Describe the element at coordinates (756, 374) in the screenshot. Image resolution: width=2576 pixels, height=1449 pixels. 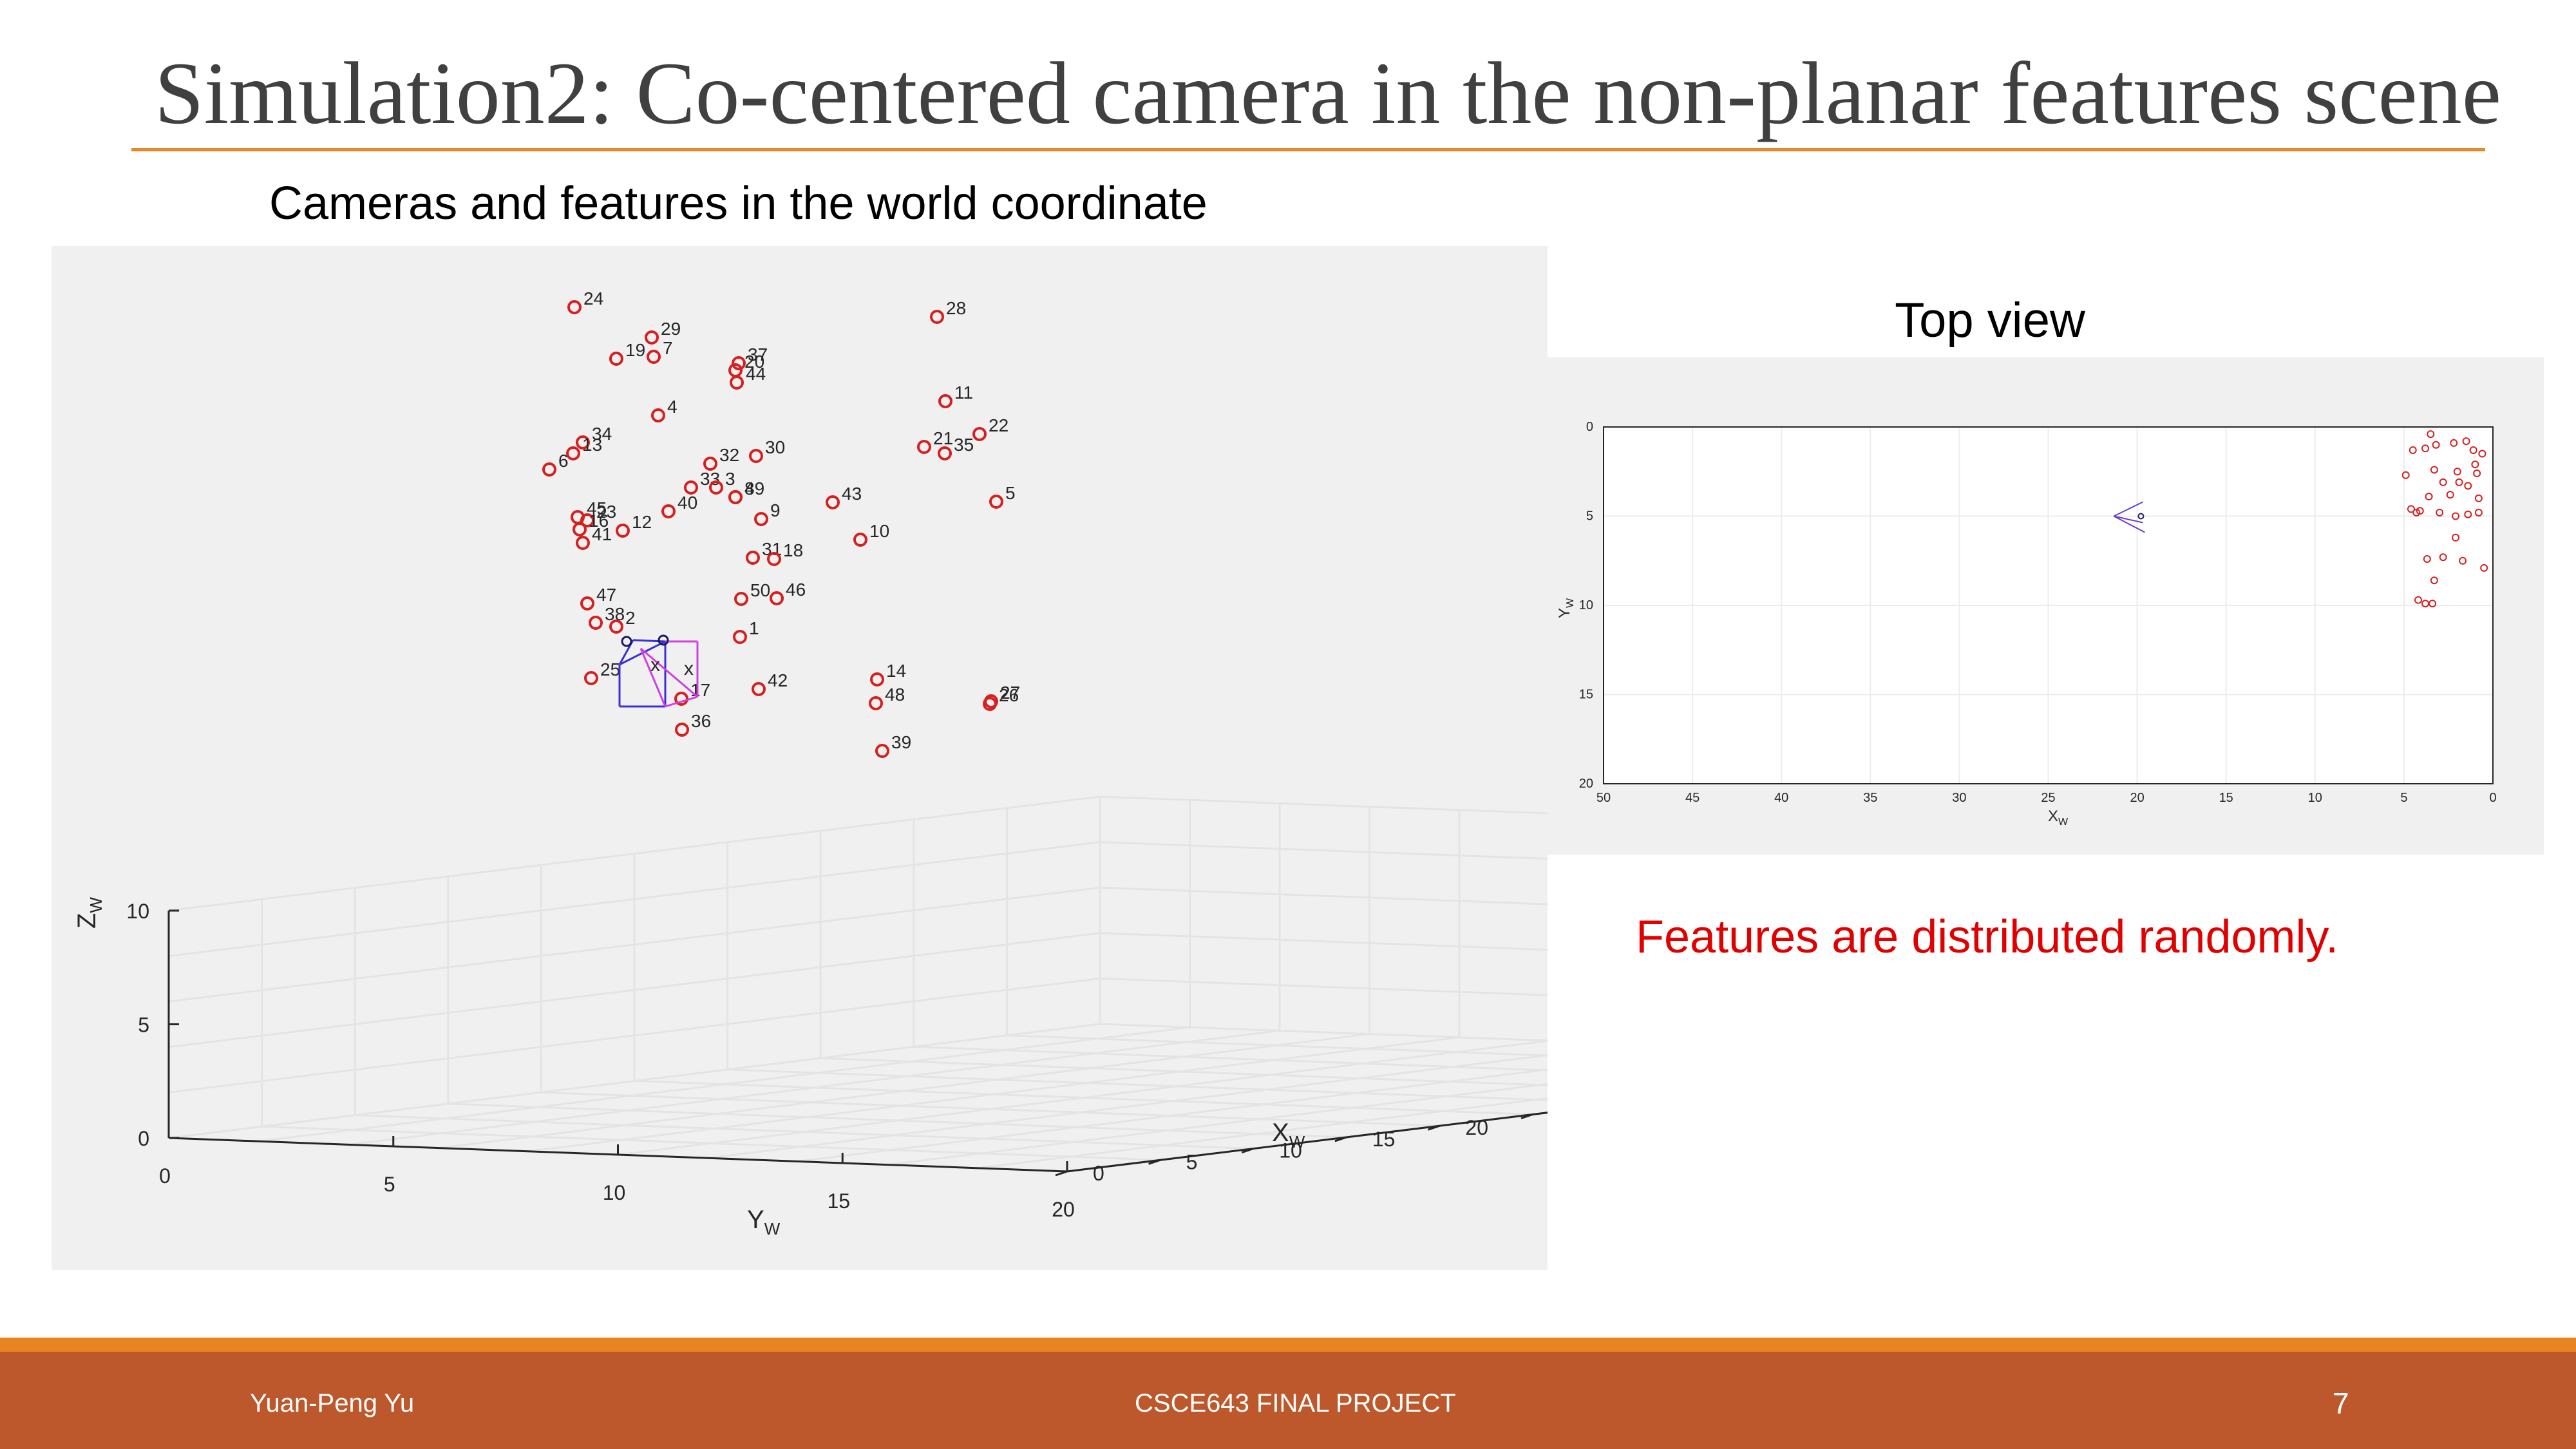
I see `feature-label: 44` at that location.